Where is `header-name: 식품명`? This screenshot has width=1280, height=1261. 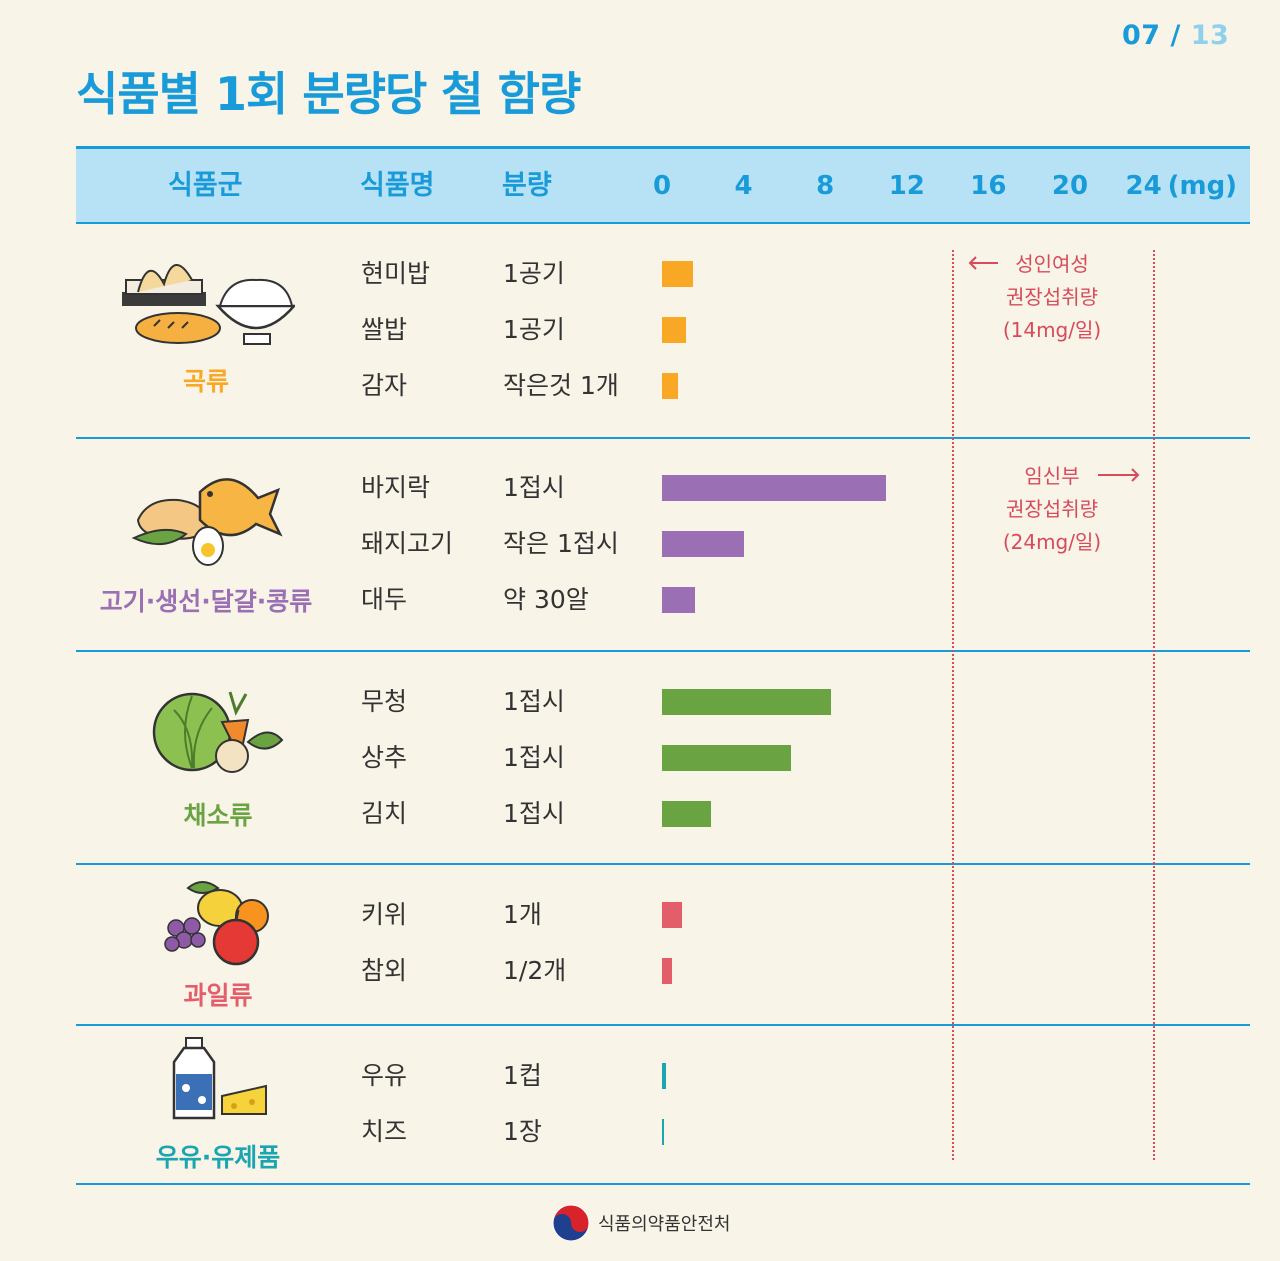 header-name: 식품명 is located at coordinates (397, 185).